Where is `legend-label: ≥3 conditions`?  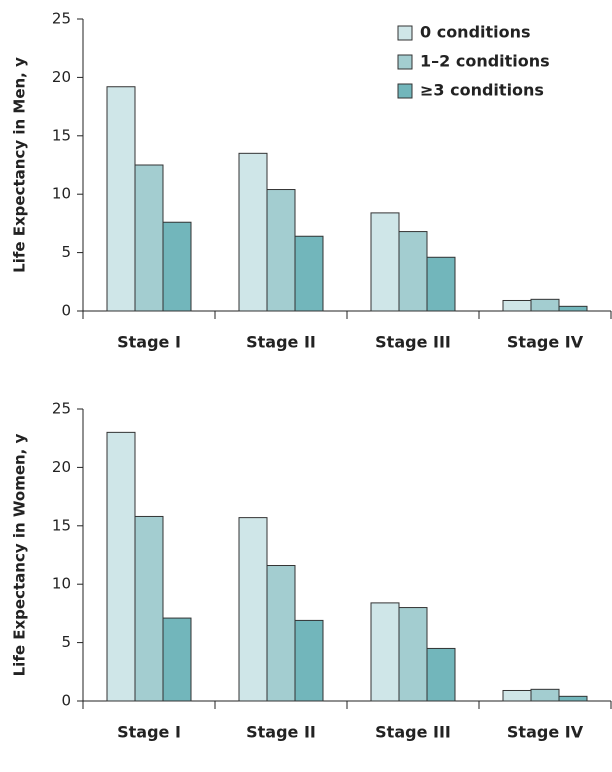
legend-label: ≥3 conditions is located at coordinates (482, 90).